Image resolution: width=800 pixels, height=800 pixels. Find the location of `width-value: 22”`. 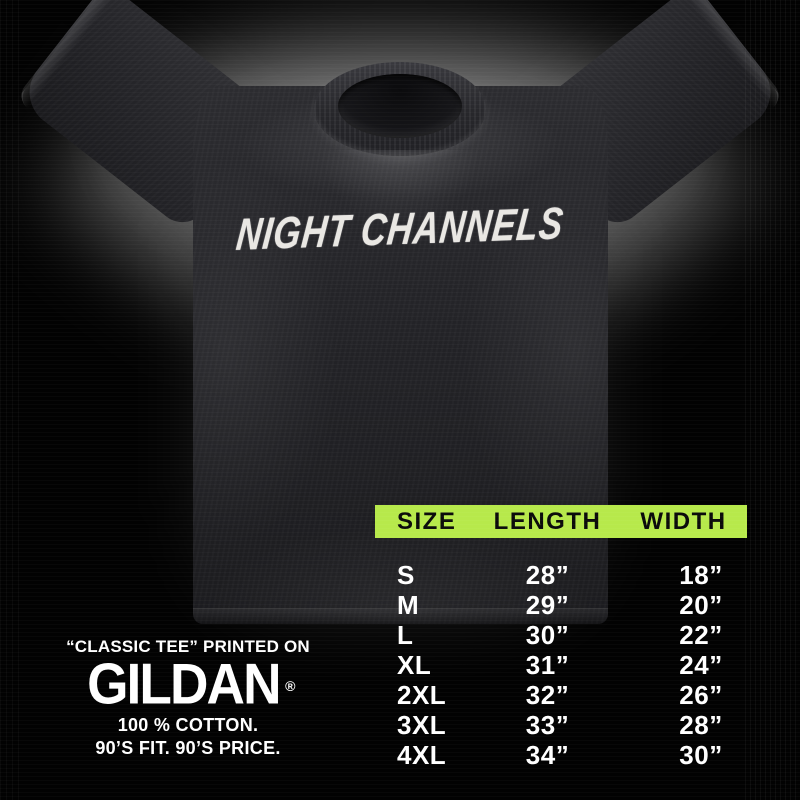

width-value: 22” is located at coordinates (701, 635).